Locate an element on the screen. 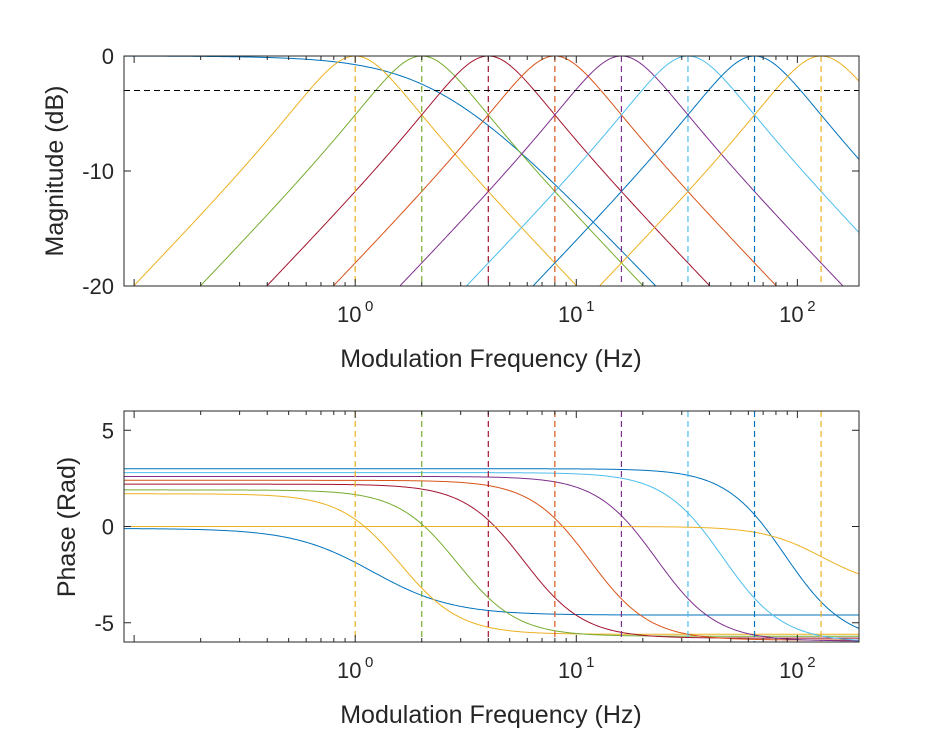 The image size is (950, 750). phase-y-tick-label: 0 is located at coordinates (108, 527).